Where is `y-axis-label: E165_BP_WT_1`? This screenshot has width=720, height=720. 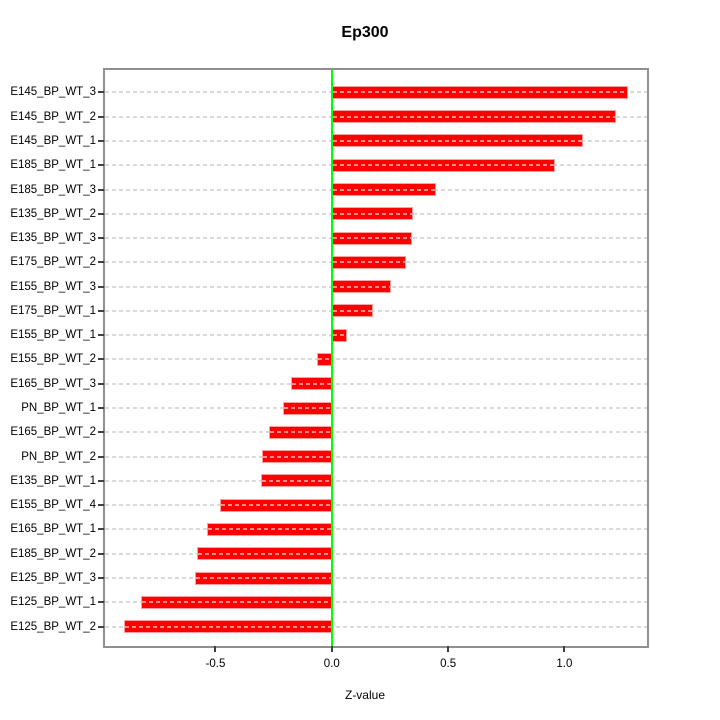 y-axis-label: E165_BP_WT_1 is located at coordinates (53, 529).